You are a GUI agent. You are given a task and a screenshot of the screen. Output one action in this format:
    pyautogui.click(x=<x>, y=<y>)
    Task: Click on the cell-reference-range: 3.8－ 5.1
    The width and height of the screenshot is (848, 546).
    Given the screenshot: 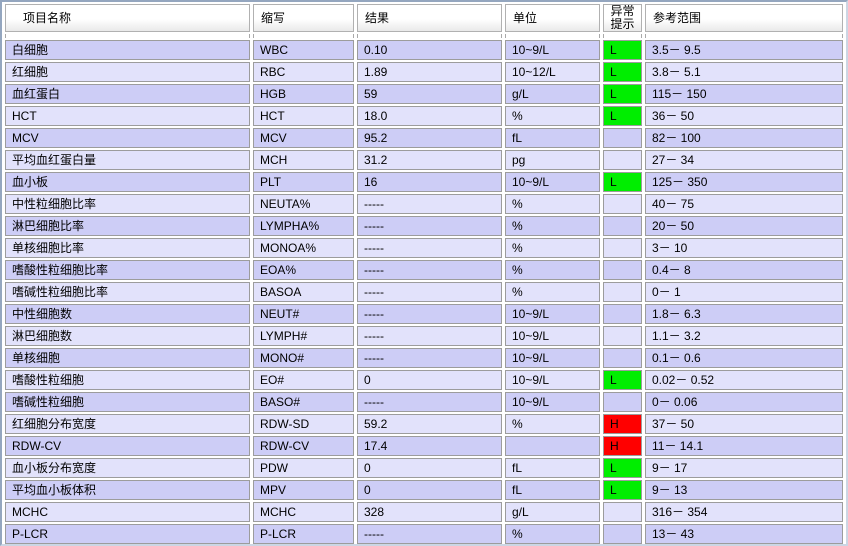 What is the action you would take?
    pyautogui.click(x=744, y=72)
    